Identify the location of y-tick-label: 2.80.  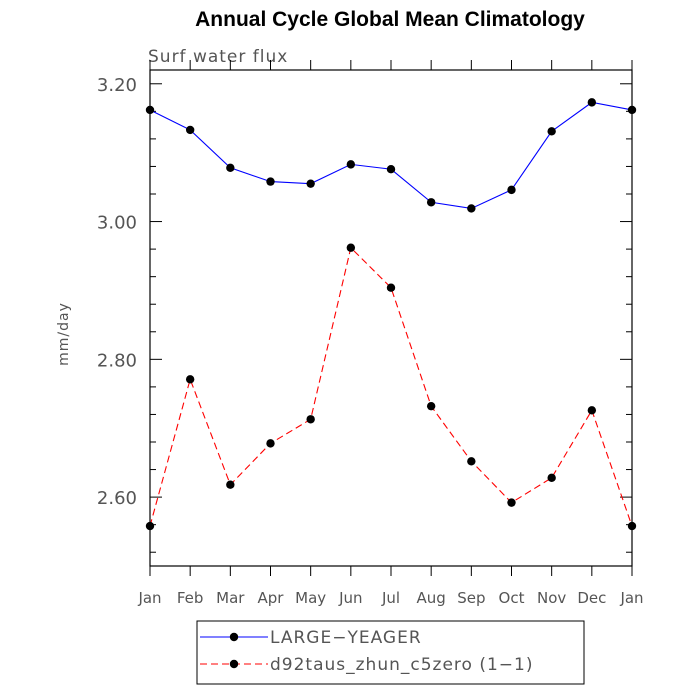
(117, 360).